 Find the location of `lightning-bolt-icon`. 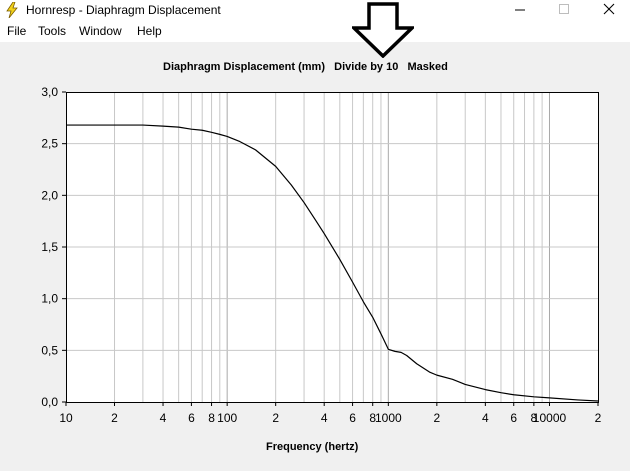

lightning-bolt-icon is located at coordinates (12, 10).